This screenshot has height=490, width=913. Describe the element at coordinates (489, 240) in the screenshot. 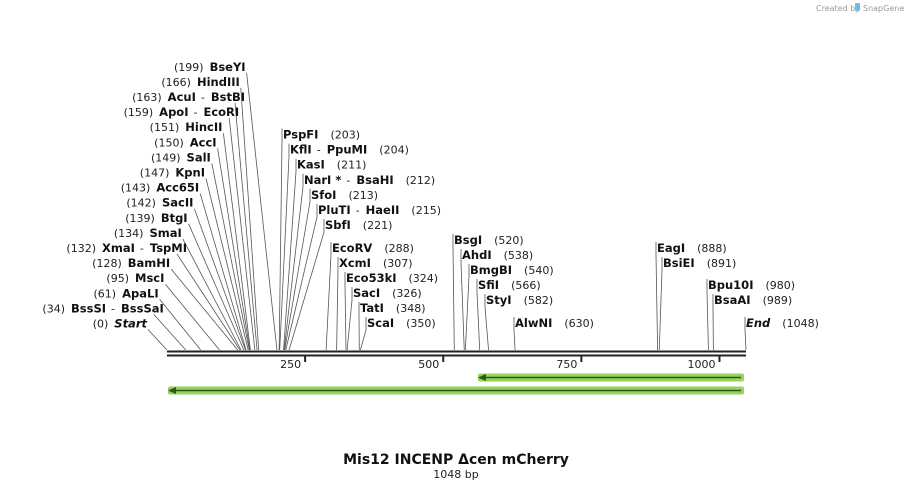

I see `site-label-bsgi: BsgI (520)` at that location.